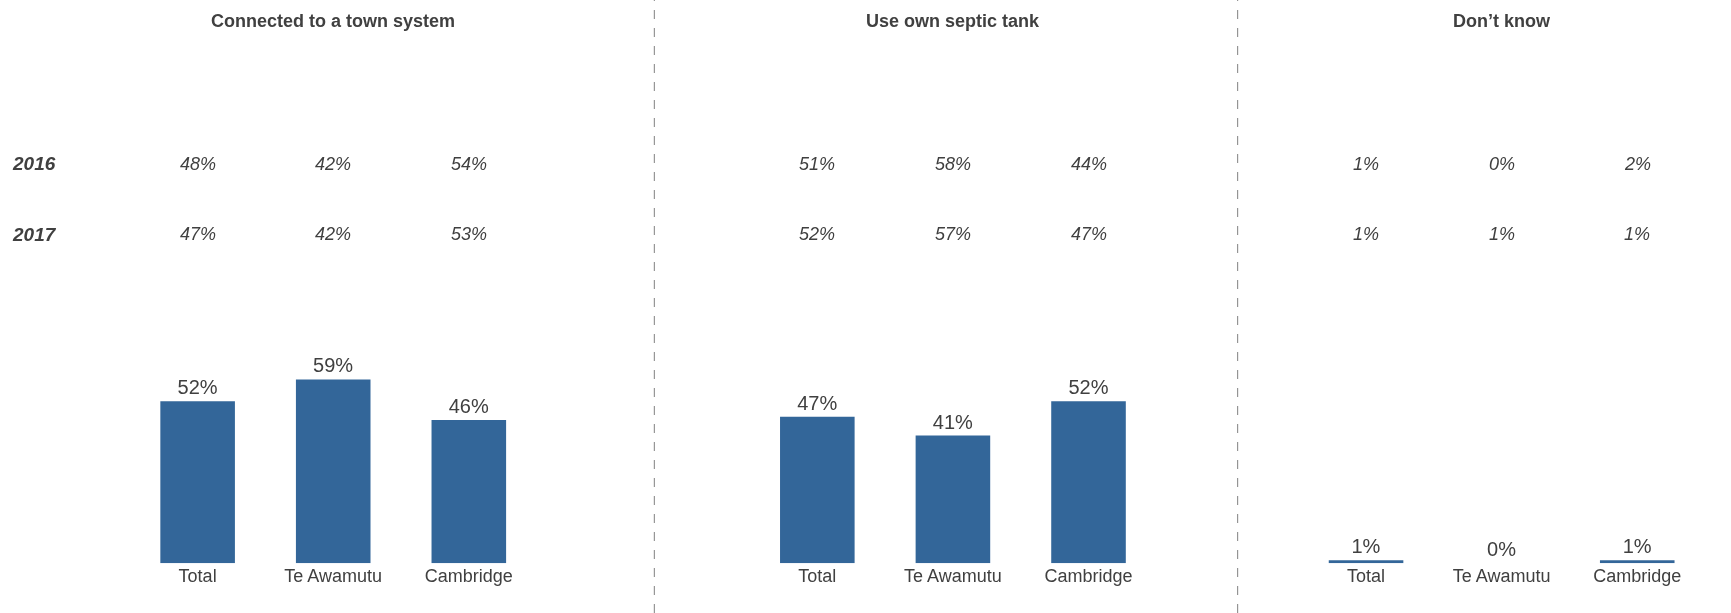  What do you see at coordinates (953, 421) in the screenshot?
I see `data-label: 41%` at bounding box center [953, 421].